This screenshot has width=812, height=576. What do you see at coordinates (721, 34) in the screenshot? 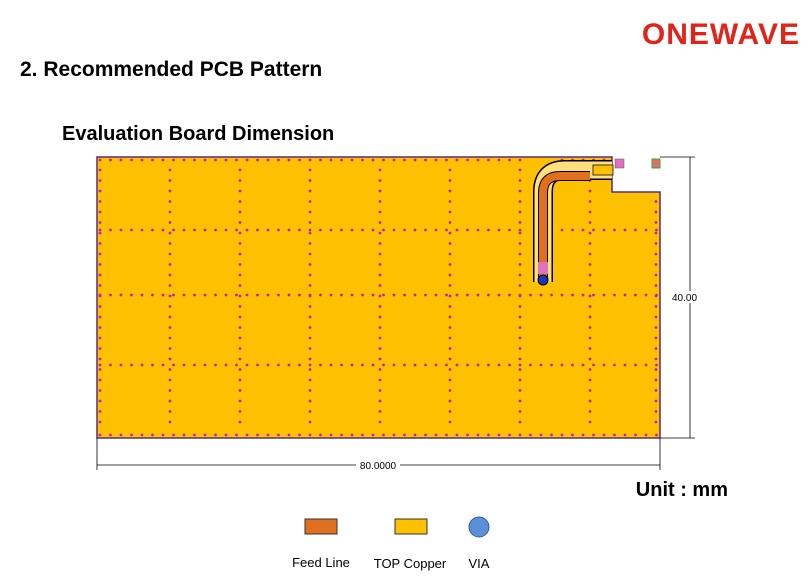
I see `logo: ONEWAVE` at bounding box center [721, 34].